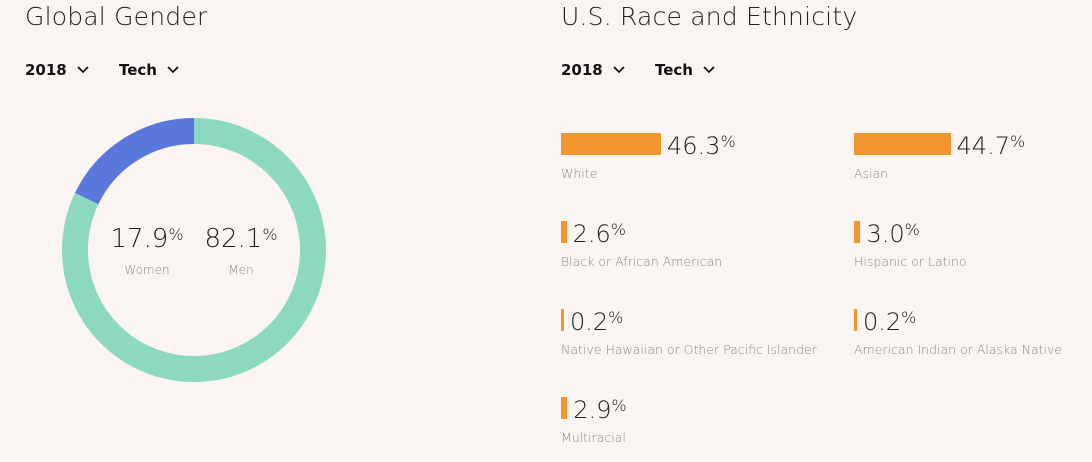  Describe the element at coordinates (871, 173) in the screenshot. I see `label-asian: Asian` at that location.